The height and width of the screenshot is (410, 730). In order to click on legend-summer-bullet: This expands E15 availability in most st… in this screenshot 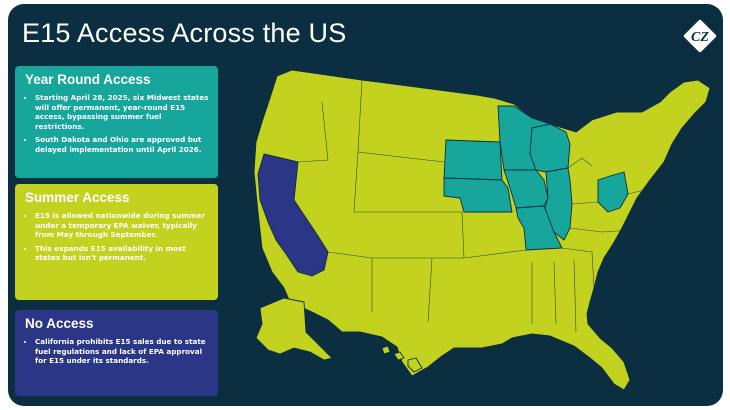, I will do `click(122, 253)`.